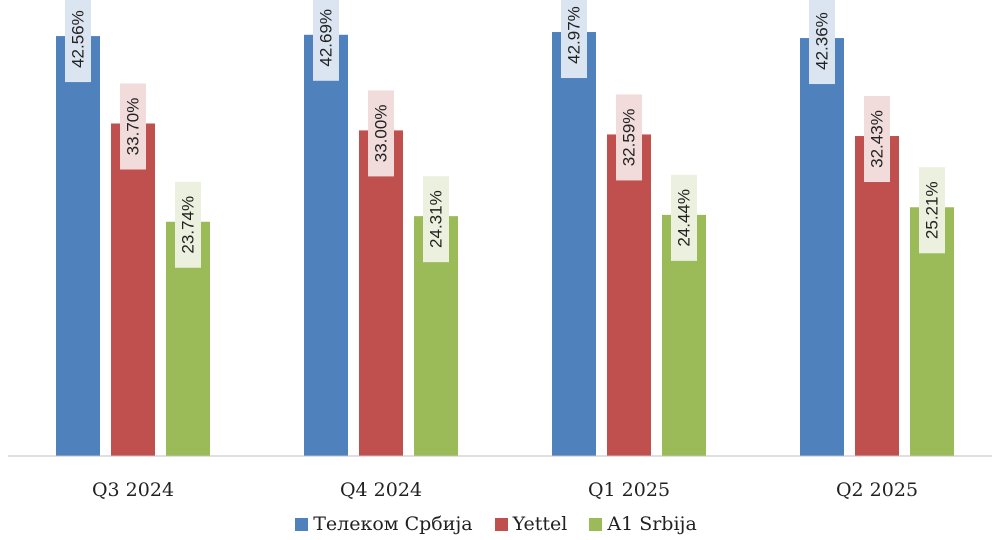 This screenshot has width=992, height=540. Describe the element at coordinates (596, 524) in the screenshot. I see `legend-swatch-a1` at that location.